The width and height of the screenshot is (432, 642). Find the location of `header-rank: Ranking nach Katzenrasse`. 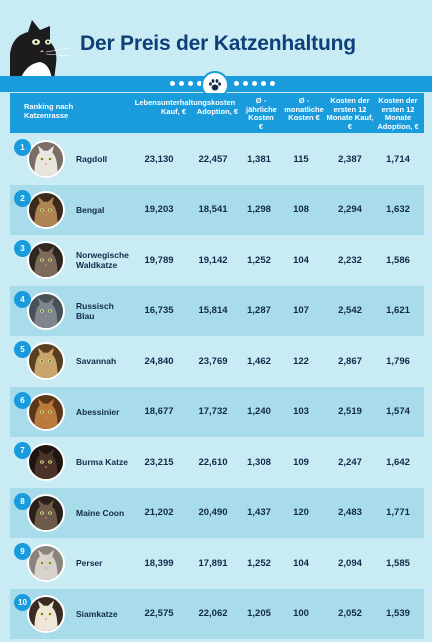

header-rank: Ranking nach Katzenrasse is located at coordinates (49, 111).